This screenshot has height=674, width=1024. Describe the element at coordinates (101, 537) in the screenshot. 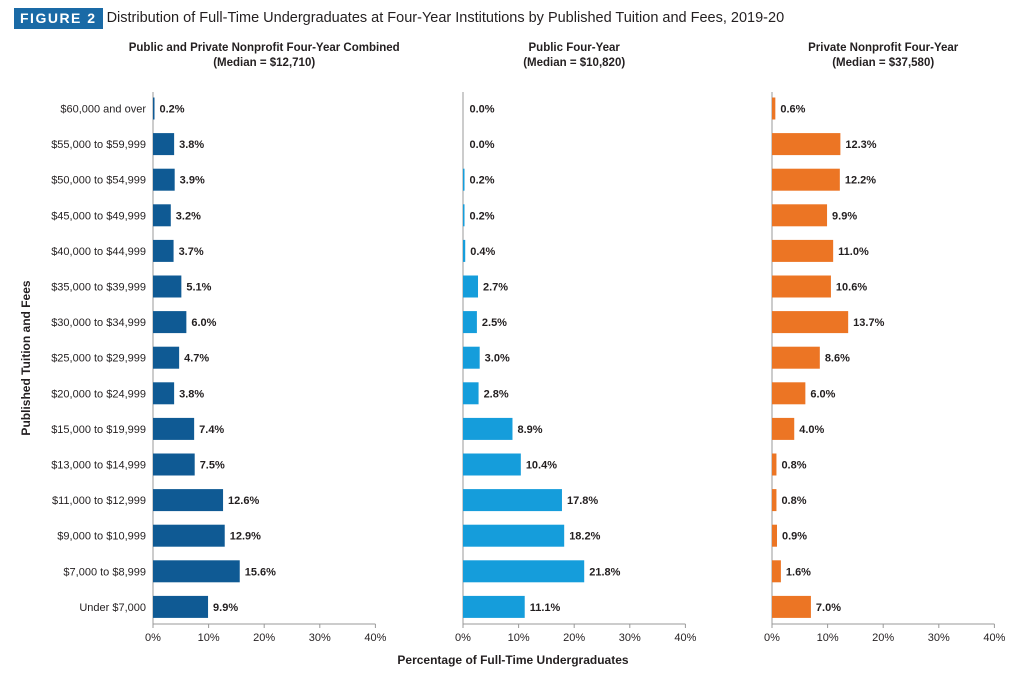

I see `category-label: $9,000 to $10,999` at that location.